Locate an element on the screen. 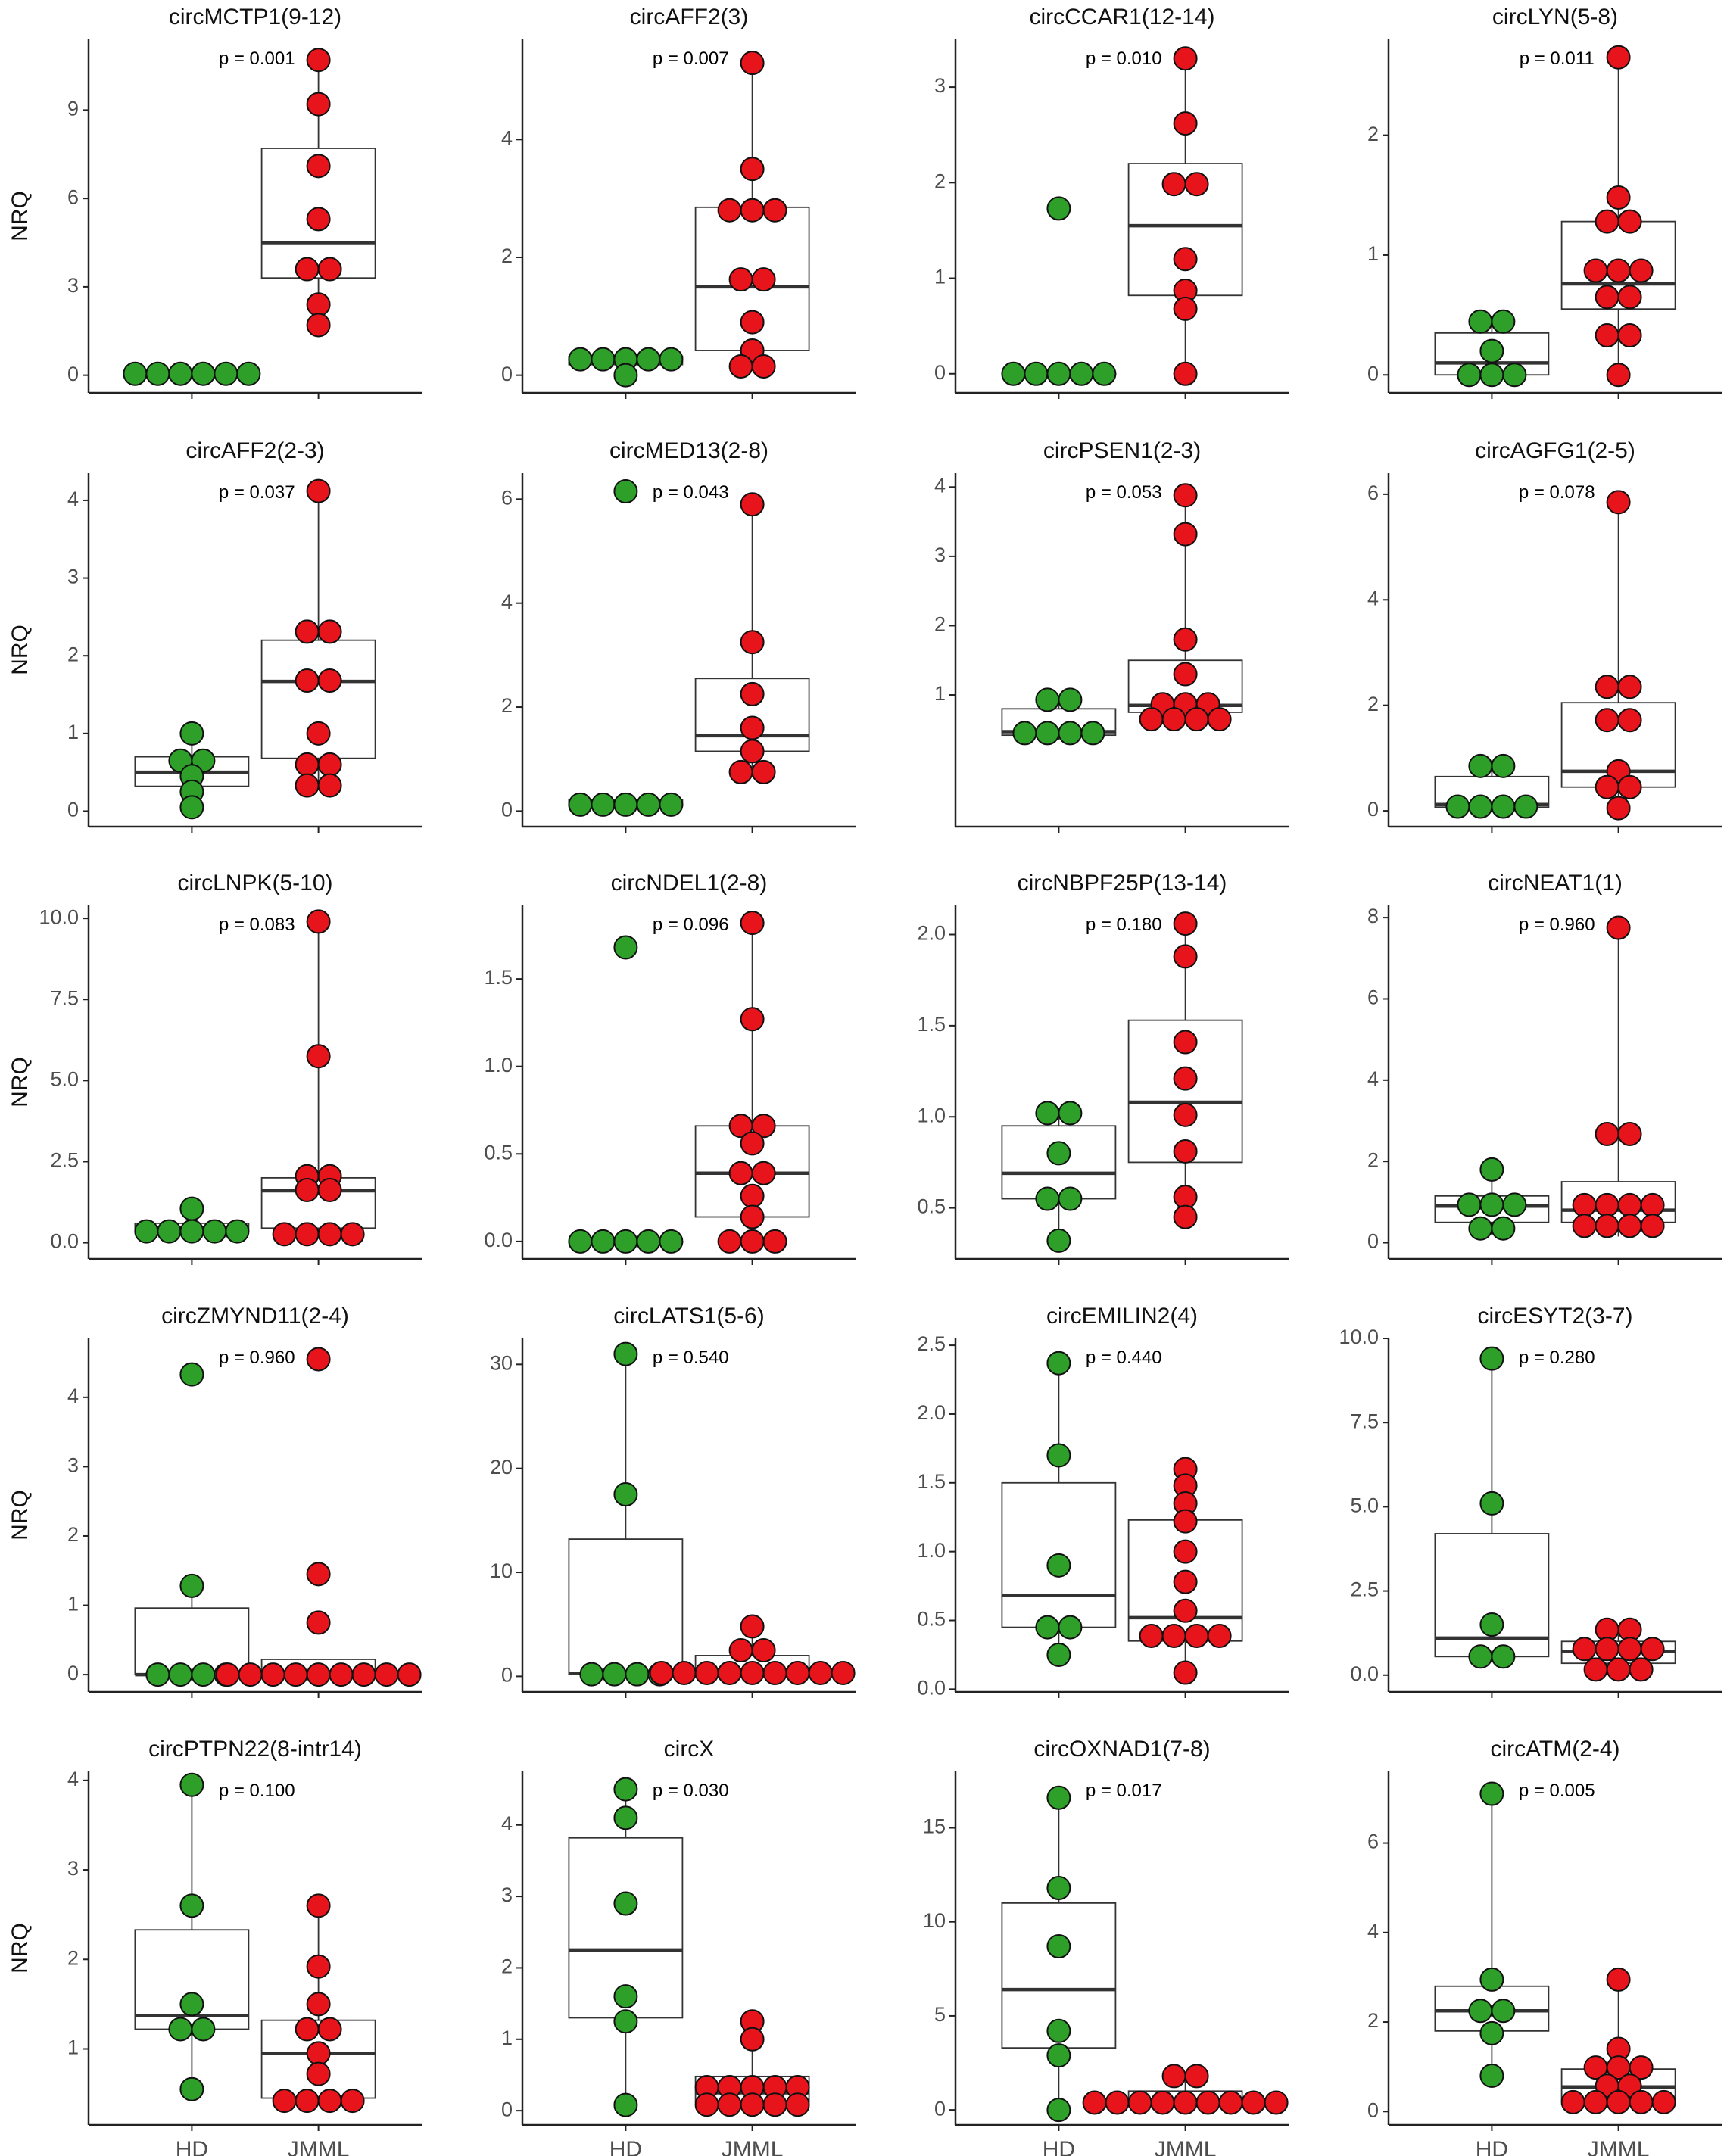  panel-12: circNEAT1(1) 0 2 4 6 8 p = 0.960 is located at coordinates (1544, 1068).